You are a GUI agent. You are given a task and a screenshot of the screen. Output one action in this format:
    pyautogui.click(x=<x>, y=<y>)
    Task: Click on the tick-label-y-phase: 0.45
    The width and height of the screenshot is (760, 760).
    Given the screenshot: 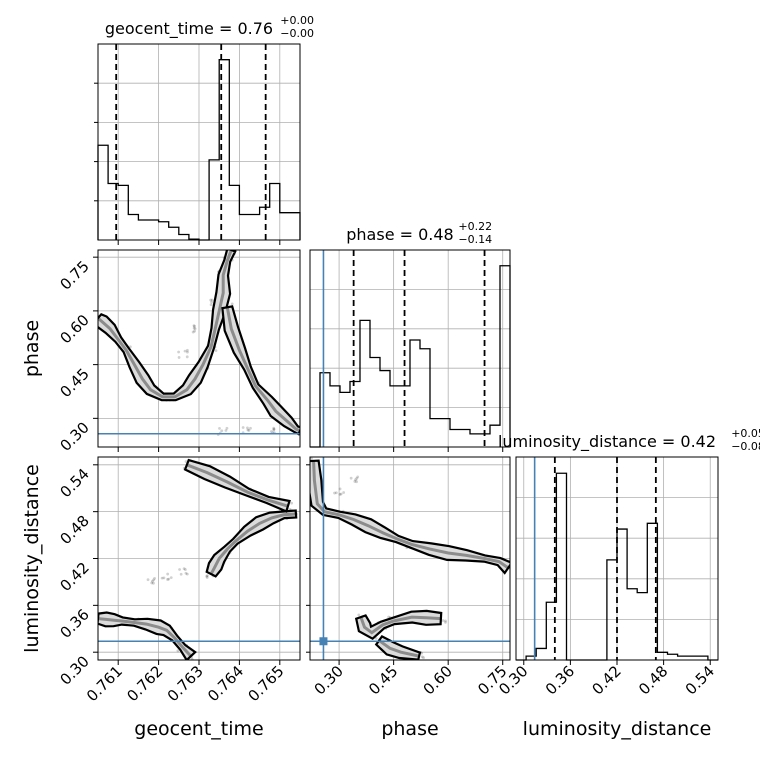 What is the action you would take?
    pyautogui.click(x=74, y=383)
    